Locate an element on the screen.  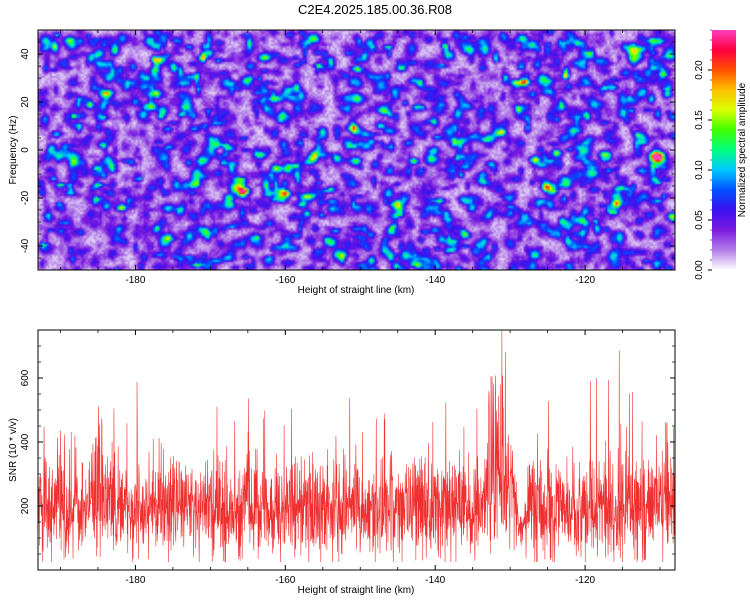
snr-y-tick-label: 200 is located at coordinates (25, 505).